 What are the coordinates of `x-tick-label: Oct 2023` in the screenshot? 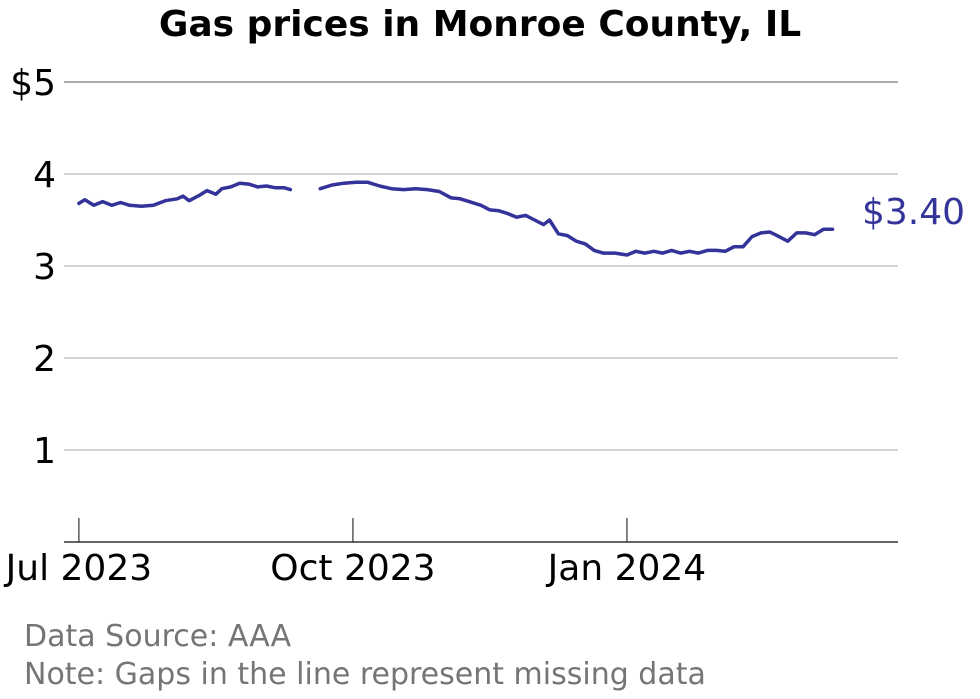 It's located at (352, 568).